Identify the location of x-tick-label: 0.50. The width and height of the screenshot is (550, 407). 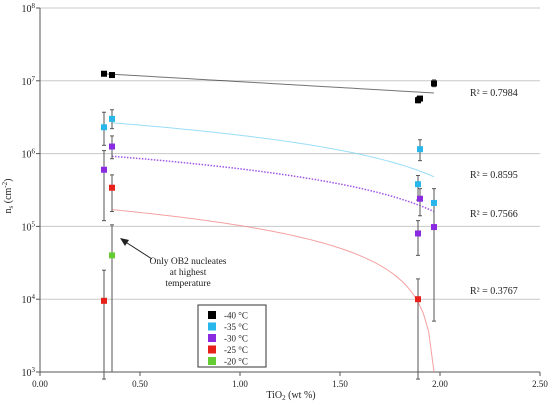
(140, 384).